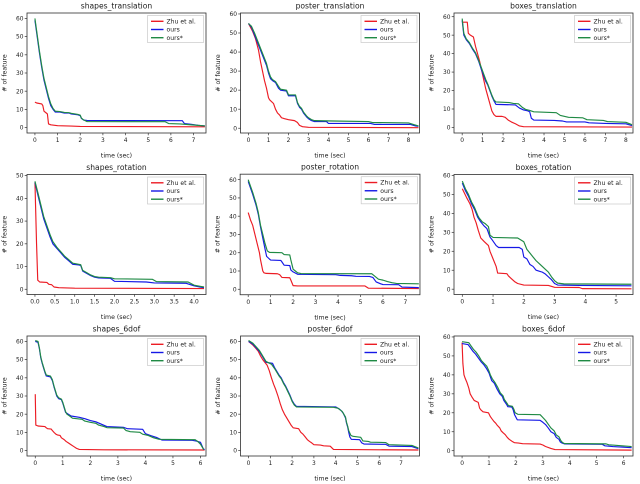 The image size is (640, 484). I want to click on chart-title: shapes_rotation, so click(116, 167).